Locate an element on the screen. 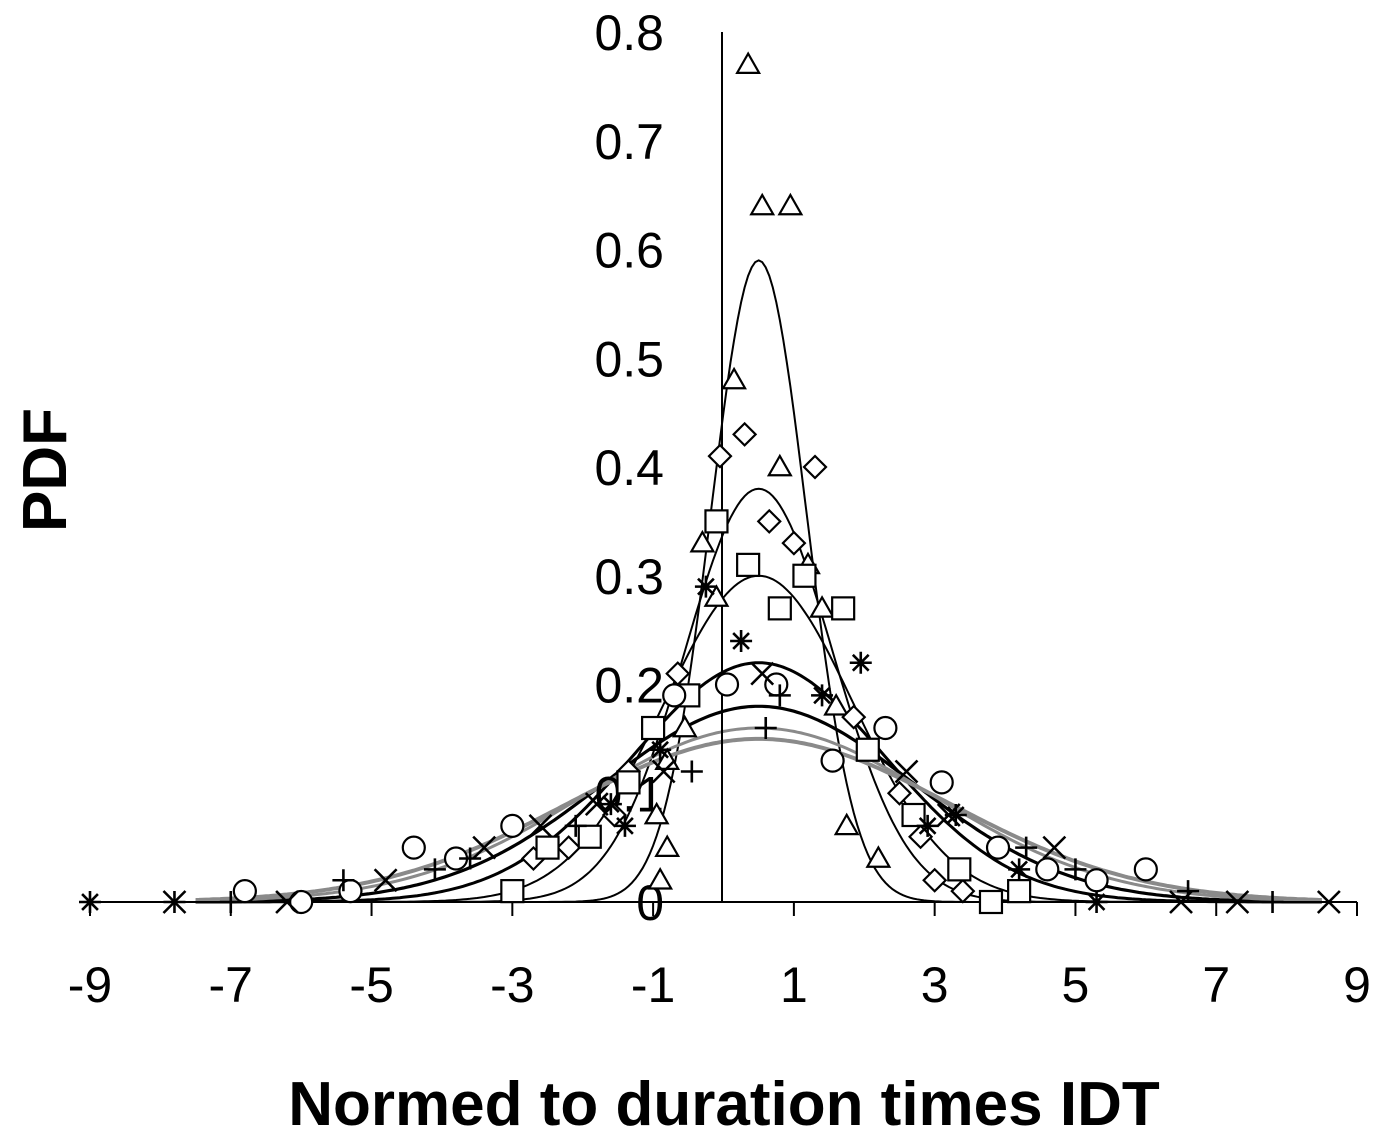 Image resolution: width=1387 pixels, height=1140 pixels. y-tick-label: 0.8 is located at coordinates (629, 33).